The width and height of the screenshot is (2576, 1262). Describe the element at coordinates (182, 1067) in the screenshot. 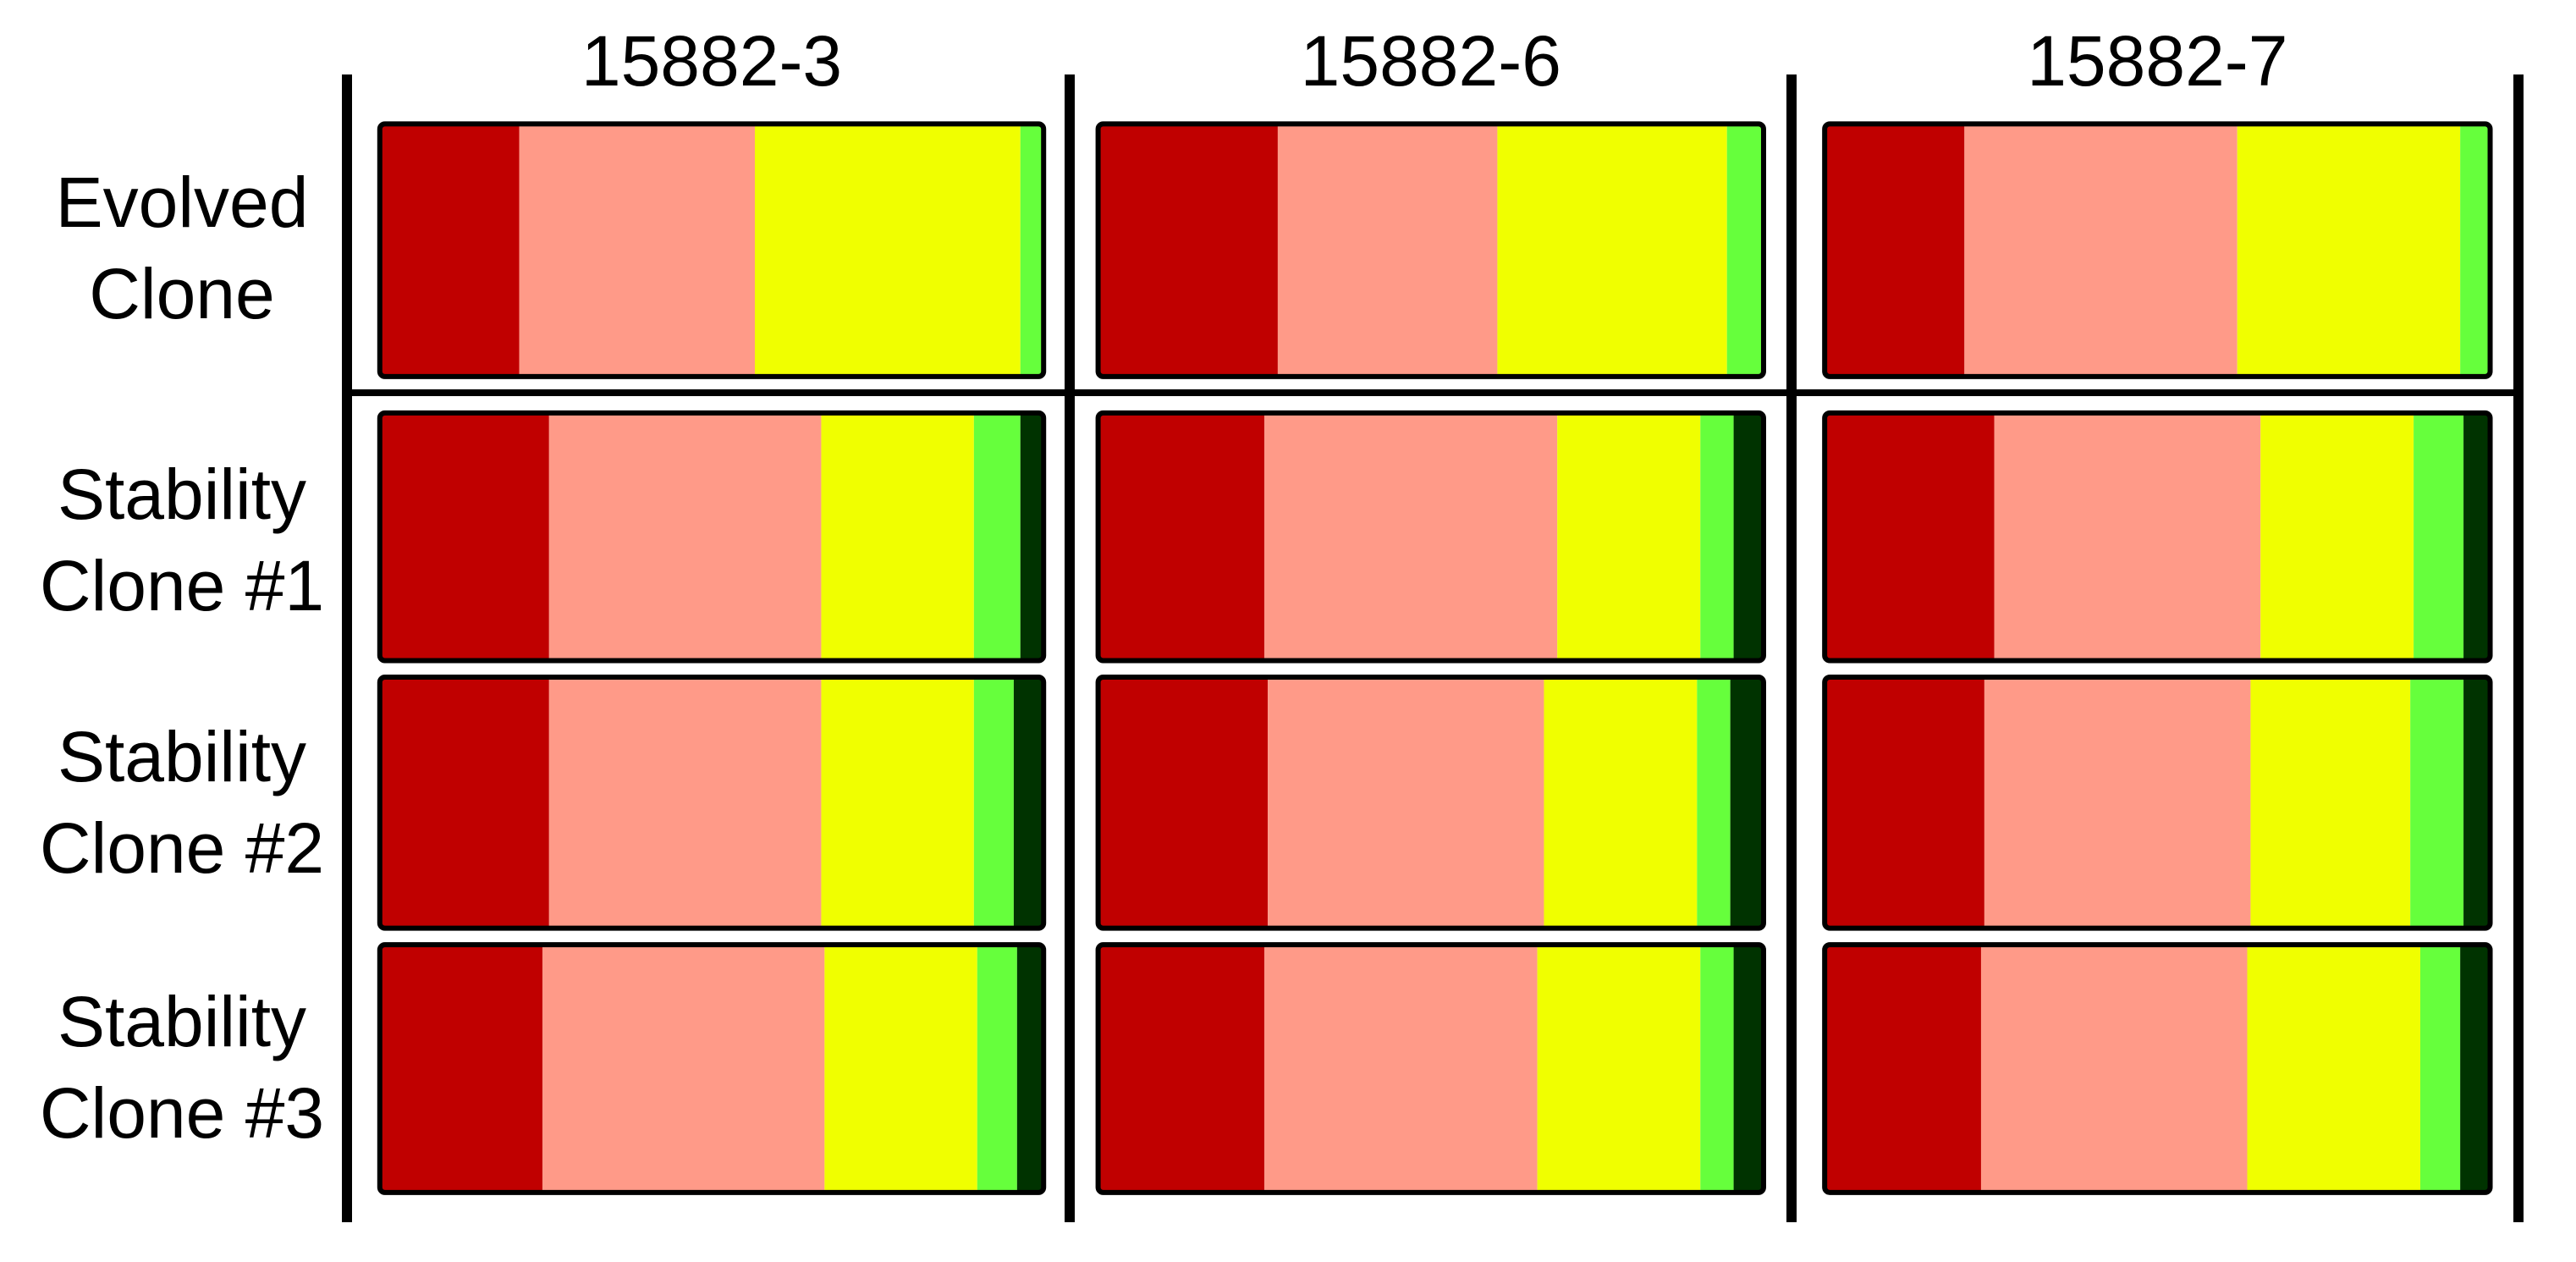

I see `row-label: Stability Clone #3` at that location.